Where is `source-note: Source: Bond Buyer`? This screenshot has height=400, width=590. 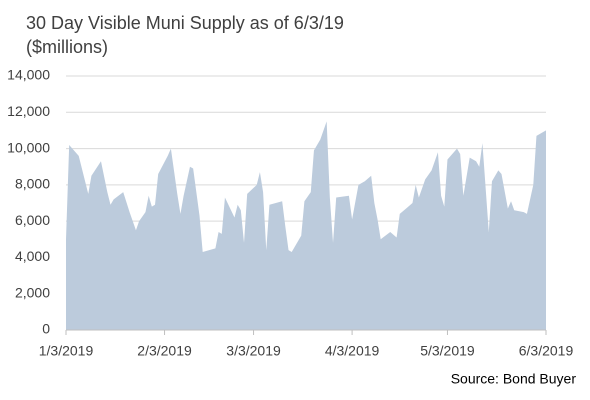 source-note: Source: Bond Buyer is located at coordinates (514, 379).